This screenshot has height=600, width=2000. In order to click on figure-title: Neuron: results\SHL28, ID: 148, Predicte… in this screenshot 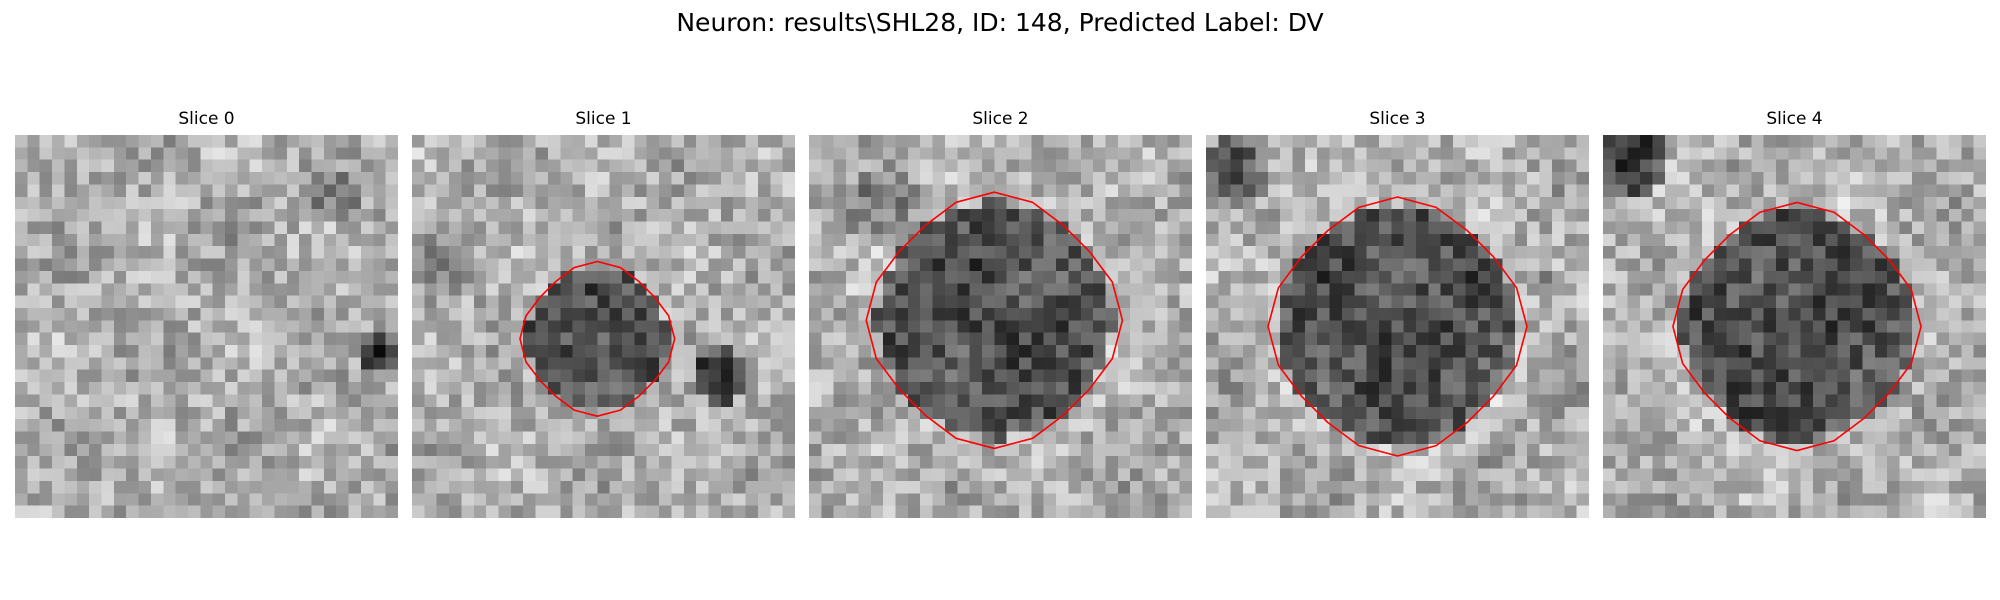, I will do `click(1000, 22)`.